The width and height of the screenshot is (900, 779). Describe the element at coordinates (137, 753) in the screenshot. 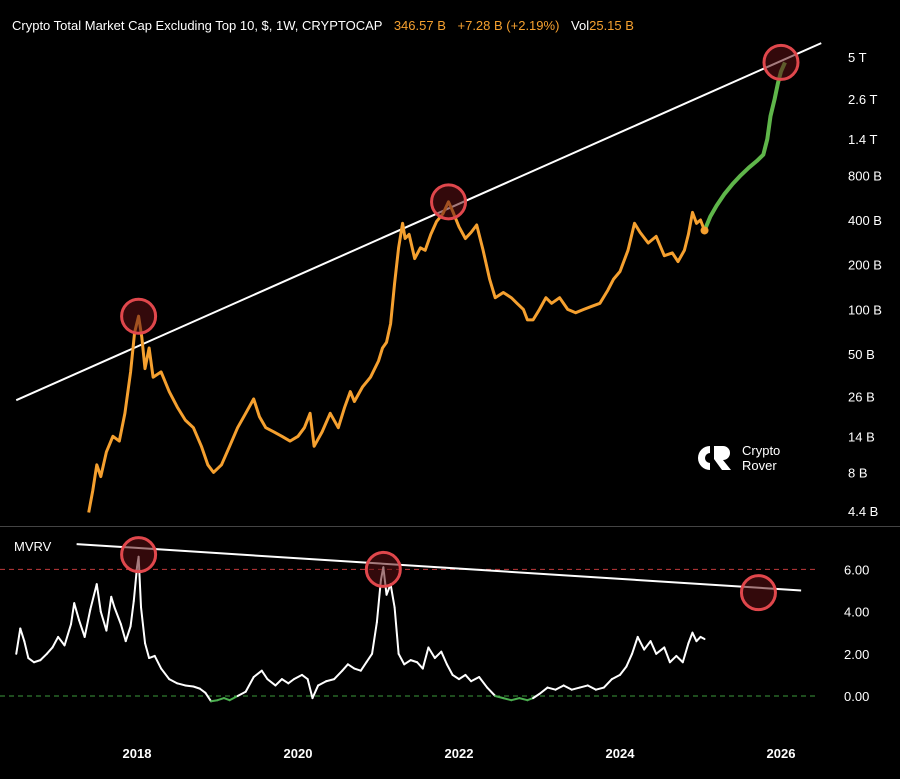

I see `x-tick-label: 2018` at that location.